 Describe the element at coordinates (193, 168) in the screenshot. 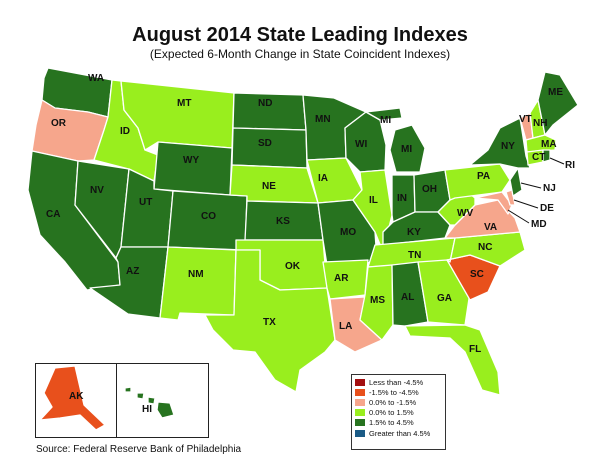

I see `state-wy` at that location.